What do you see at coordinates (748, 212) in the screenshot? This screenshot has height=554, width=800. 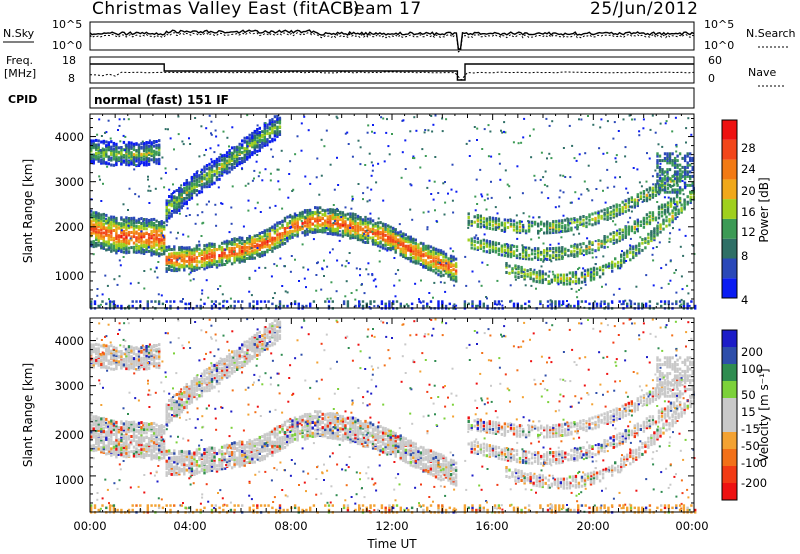 I see `power-cbar-tick: 16` at bounding box center [748, 212].